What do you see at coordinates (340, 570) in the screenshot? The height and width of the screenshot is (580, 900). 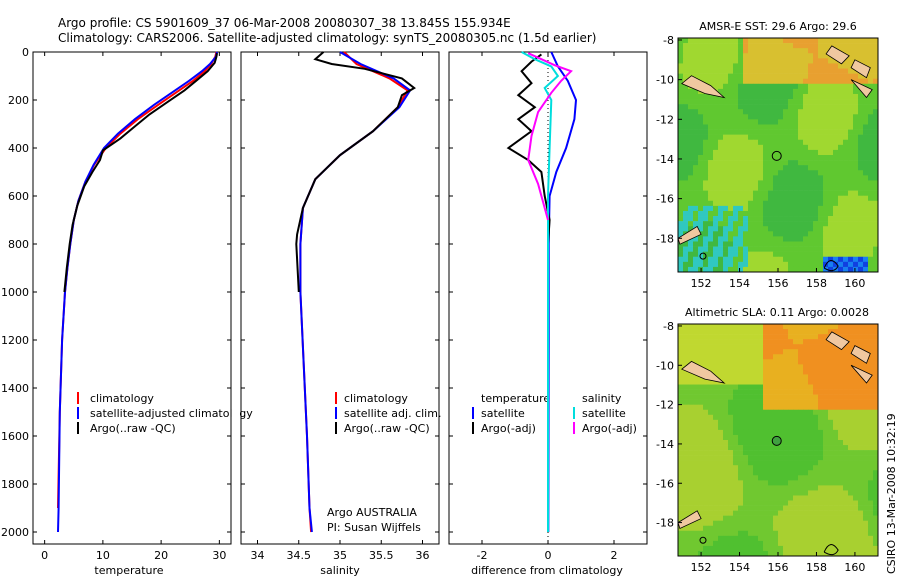 I see `salinity-xlabel: salinity` at bounding box center [340, 570].